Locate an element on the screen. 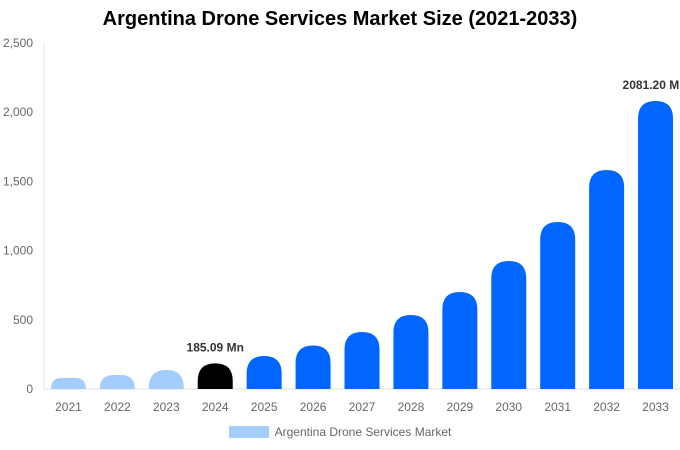 This screenshot has width=680, height=450. x-tick-label: 2026 is located at coordinates (313, 407).